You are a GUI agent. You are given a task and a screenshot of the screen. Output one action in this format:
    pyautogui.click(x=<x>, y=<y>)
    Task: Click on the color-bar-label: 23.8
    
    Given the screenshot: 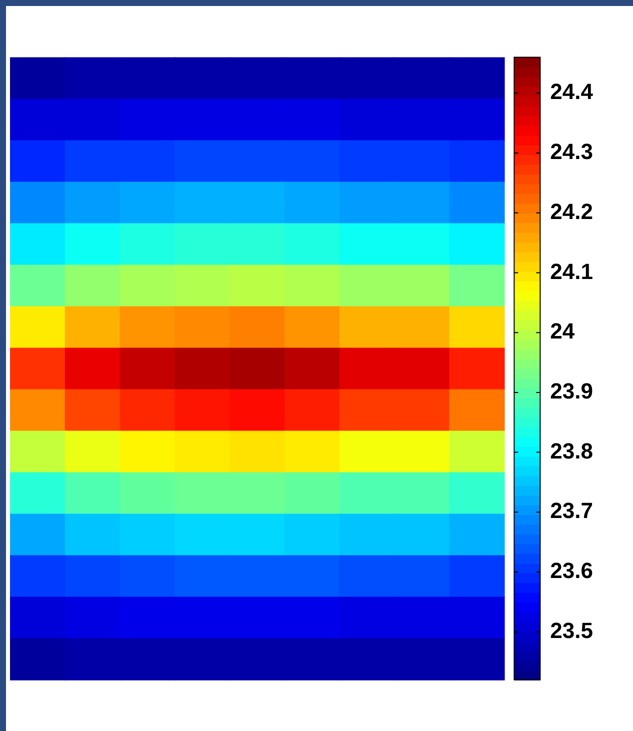 What is the action you would take?
    pyautogui.click(x=572, y=451)
    